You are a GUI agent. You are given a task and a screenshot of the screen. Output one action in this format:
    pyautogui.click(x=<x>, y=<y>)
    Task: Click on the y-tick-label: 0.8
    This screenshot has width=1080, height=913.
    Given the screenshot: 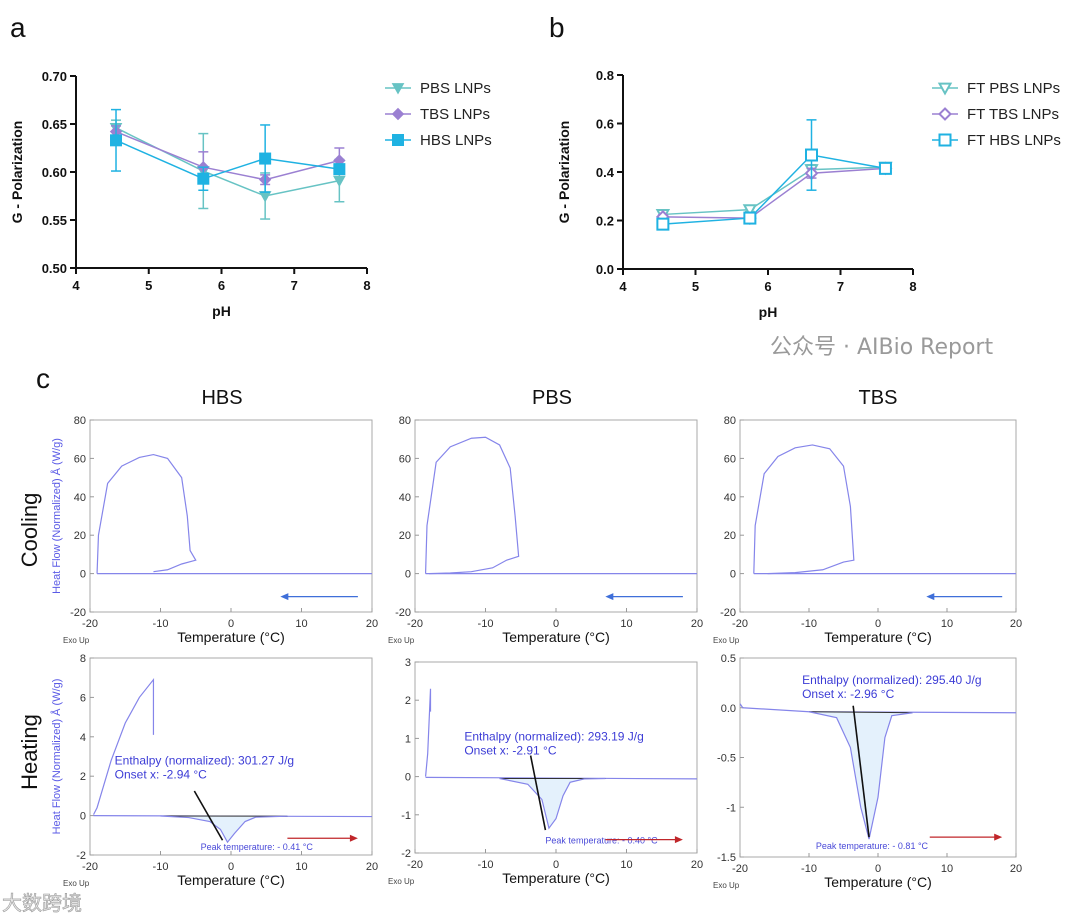 What is the action you would take?
    pyautogui.click(x=605, y=75)
    